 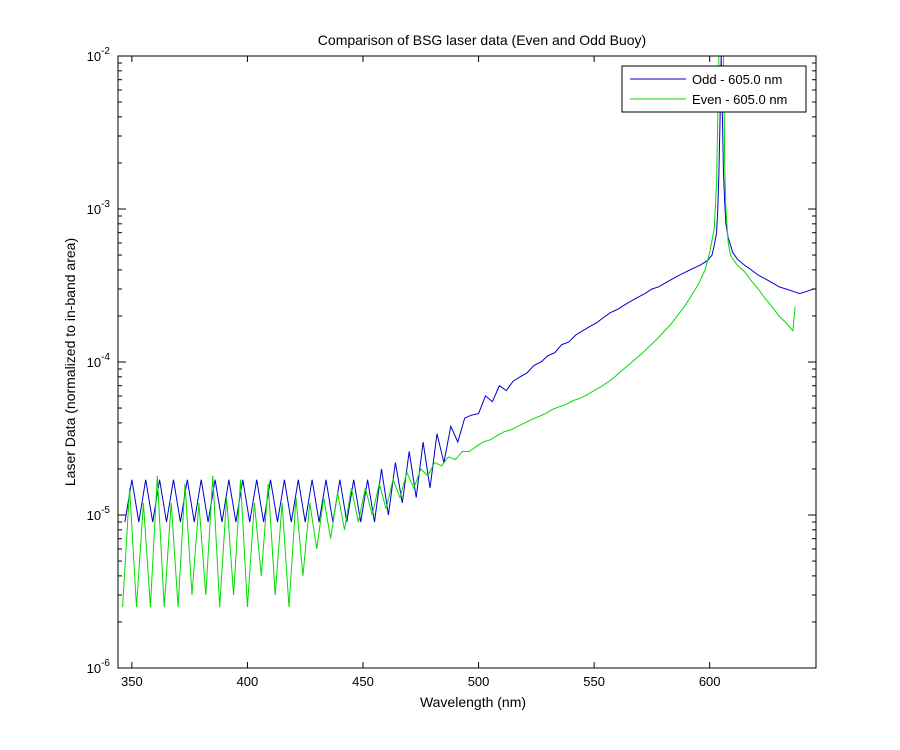 What do you see at coordinates (737, 79) in the screenshot?
I see `legend-entry-label: Odd - 605.0 nm` at bounding box center [737, 79].